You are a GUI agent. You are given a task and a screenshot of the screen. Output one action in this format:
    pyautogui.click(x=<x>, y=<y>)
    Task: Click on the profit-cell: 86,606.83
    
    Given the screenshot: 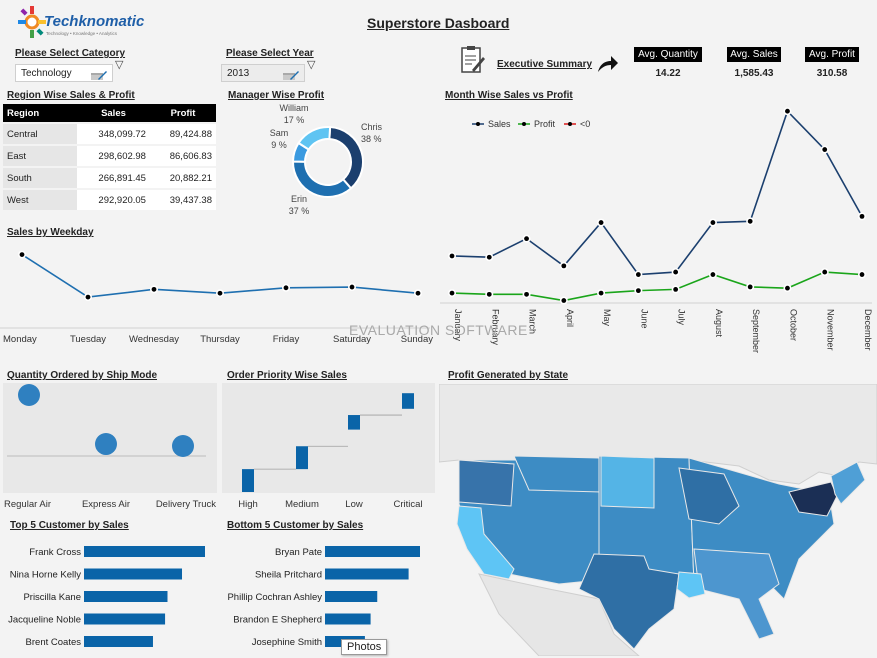 What is the action you would take?
    pyautogui.click(x=182, y=156)
    